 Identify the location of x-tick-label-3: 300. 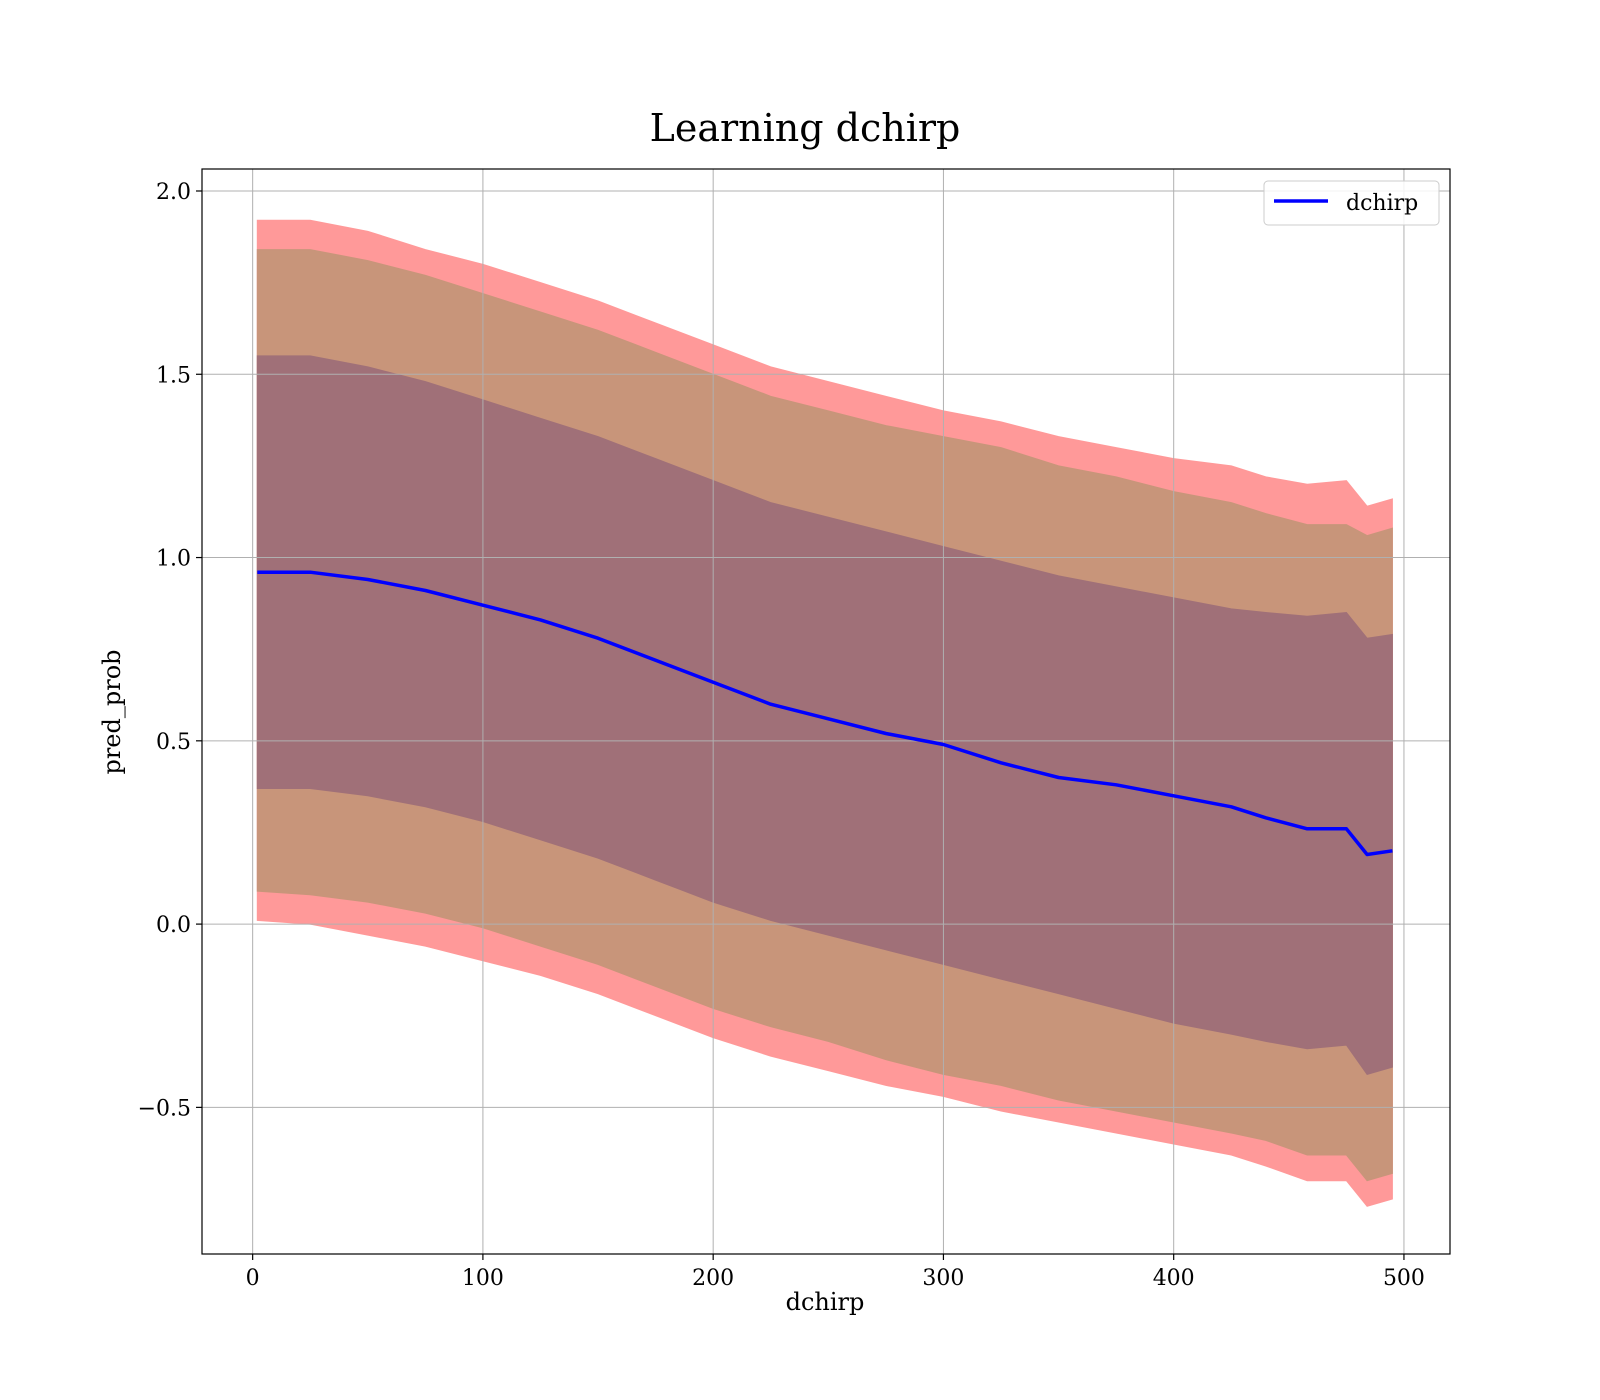
(943, 1278).